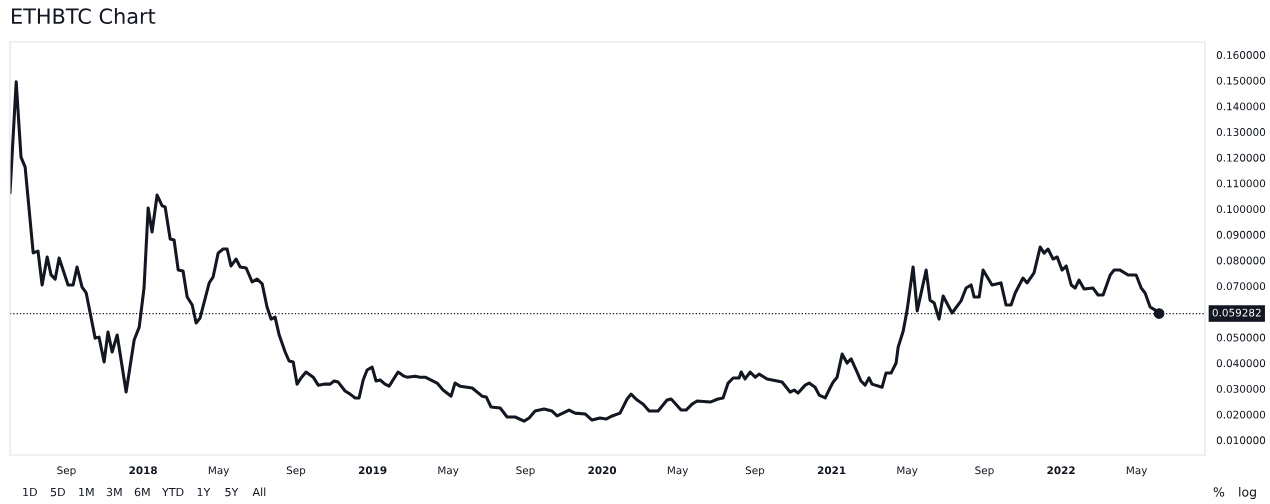 The image size is (1270, 504). What do you see at coordinates (84, 16) in the screenshot?
I see `chart-title: ETHBTC Chart` at bounding box center [84, 16].